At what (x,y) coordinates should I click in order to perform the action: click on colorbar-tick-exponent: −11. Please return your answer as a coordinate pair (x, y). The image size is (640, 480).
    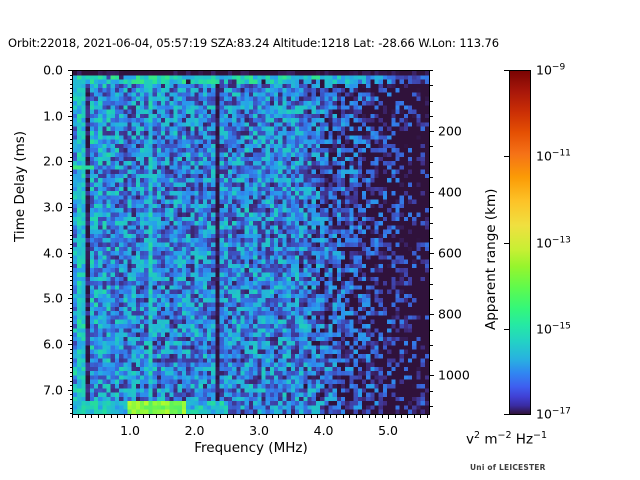
    Looking at the image, I should click on (561, 153).